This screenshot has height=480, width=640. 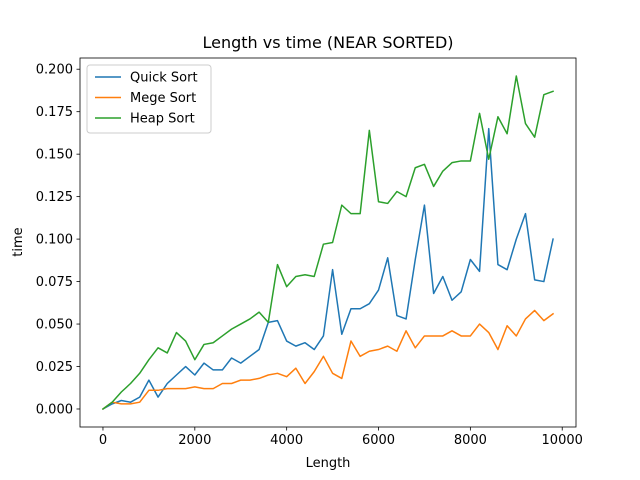 What do you see at coordinates (164, 78) in the screenshot?
I see `legend-label: Quick Sort` at bounding box center [164, 78].